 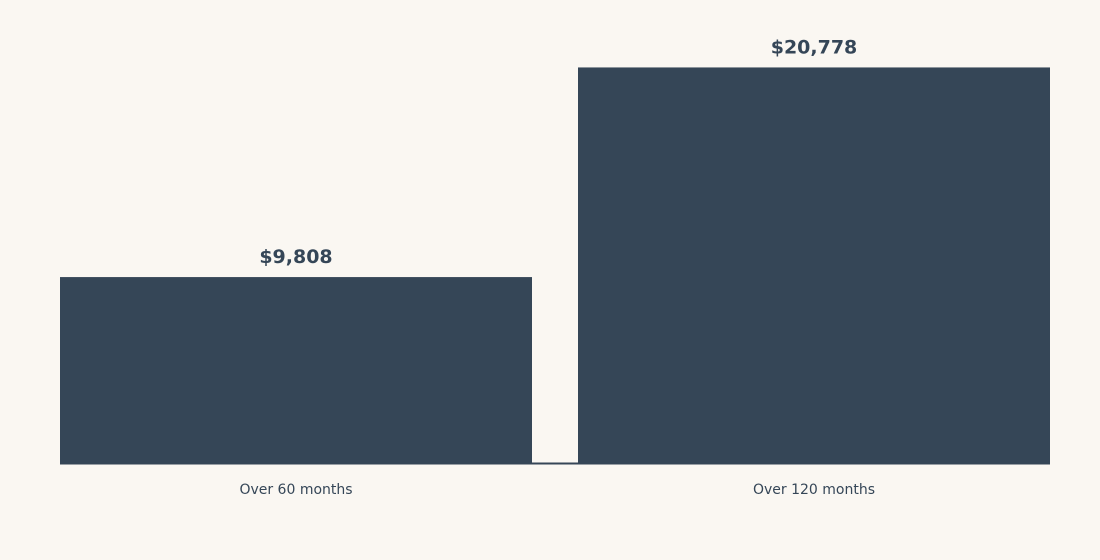 I want to click on x-tick-labels-group: Over 60 months Over 120 months, so click(x=557, y=490).